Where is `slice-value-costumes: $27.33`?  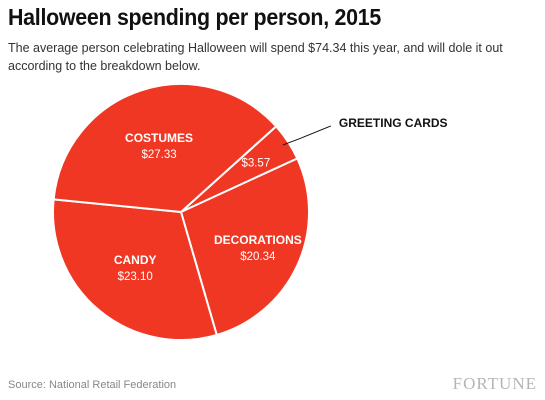
slice-value-costumes: $27.33 is located at coordinates (158, 155).